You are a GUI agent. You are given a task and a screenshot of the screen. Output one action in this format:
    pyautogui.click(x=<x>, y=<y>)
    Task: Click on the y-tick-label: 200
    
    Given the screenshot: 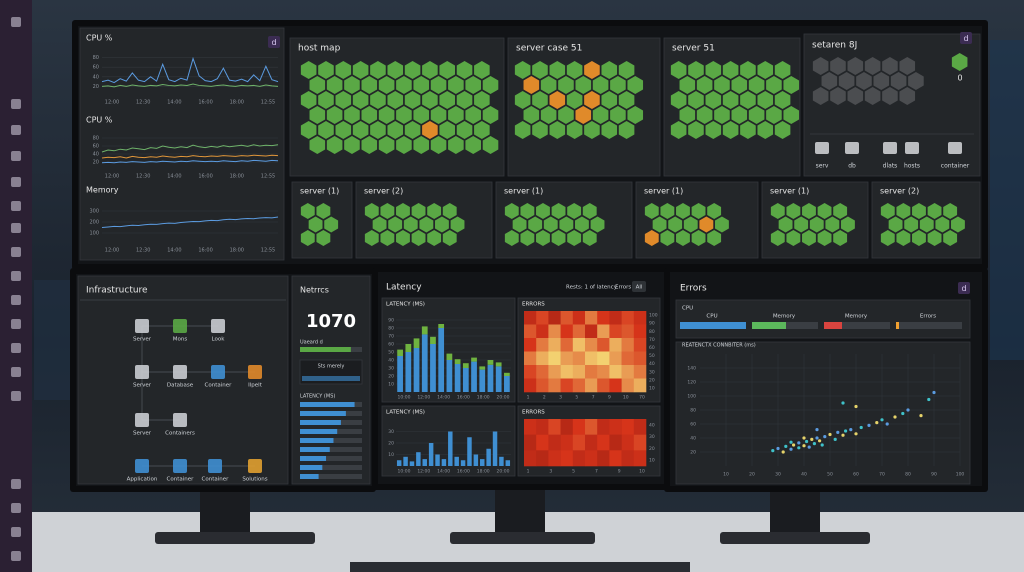 What is the action you would take?
    pyautogui.click(x=94, y=223)
    